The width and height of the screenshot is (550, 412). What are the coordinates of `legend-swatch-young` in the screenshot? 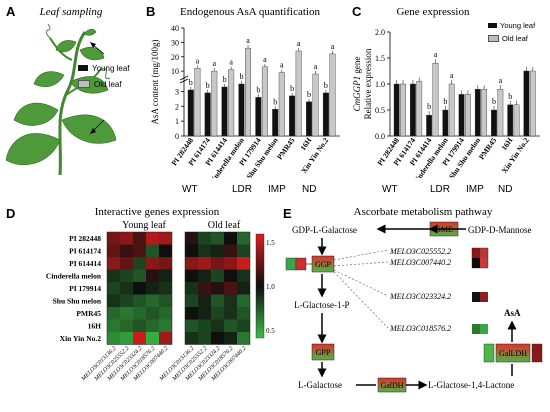 It's located at (492, 25).